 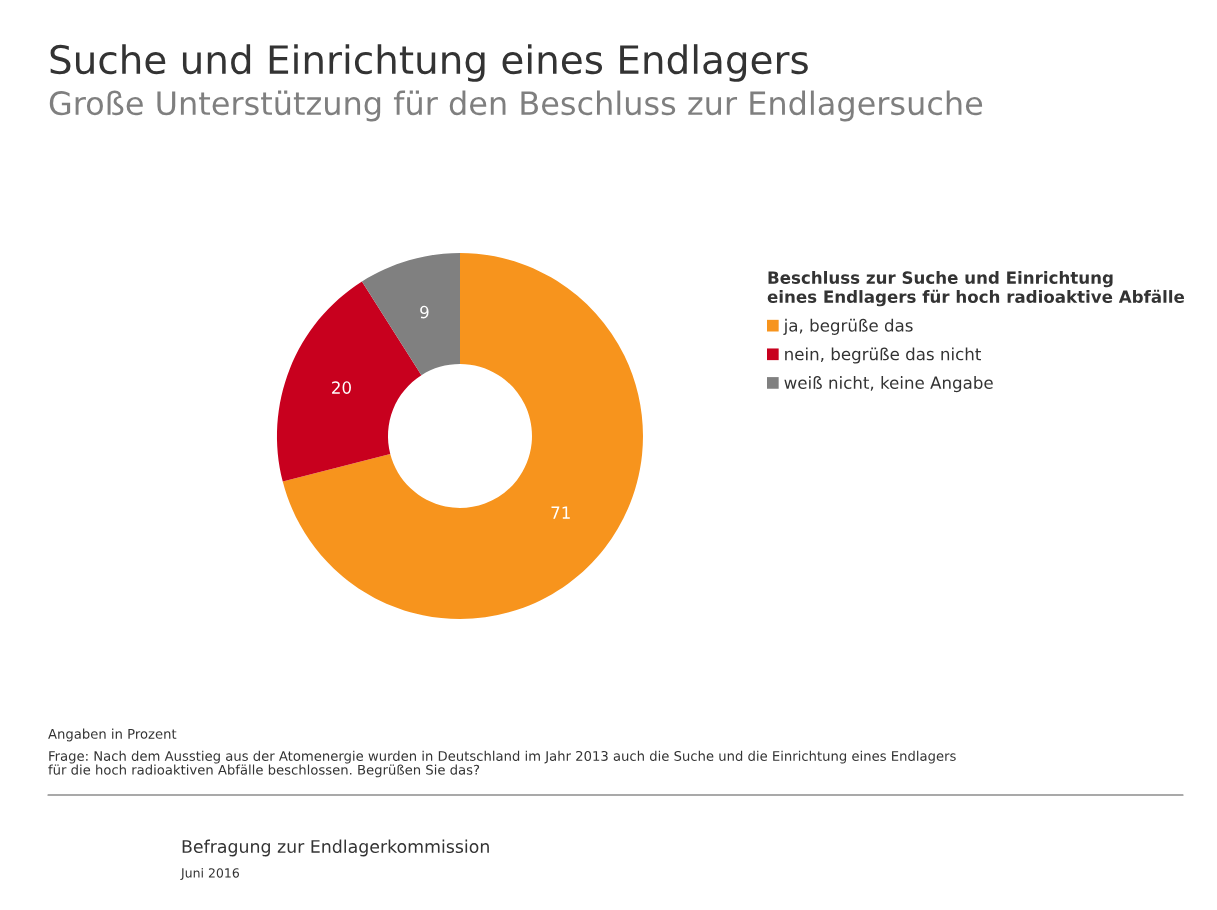 What do you see at coordinates (209, 873) in the screenshot?
I see `text: Juni 2016` at bounding box center [209, 873].